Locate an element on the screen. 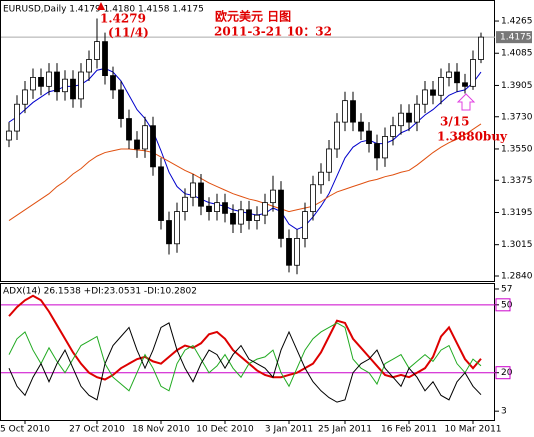 This screenshot has height=437, width=534. y-tick-label: 3 is located at coordinates (504, 412).